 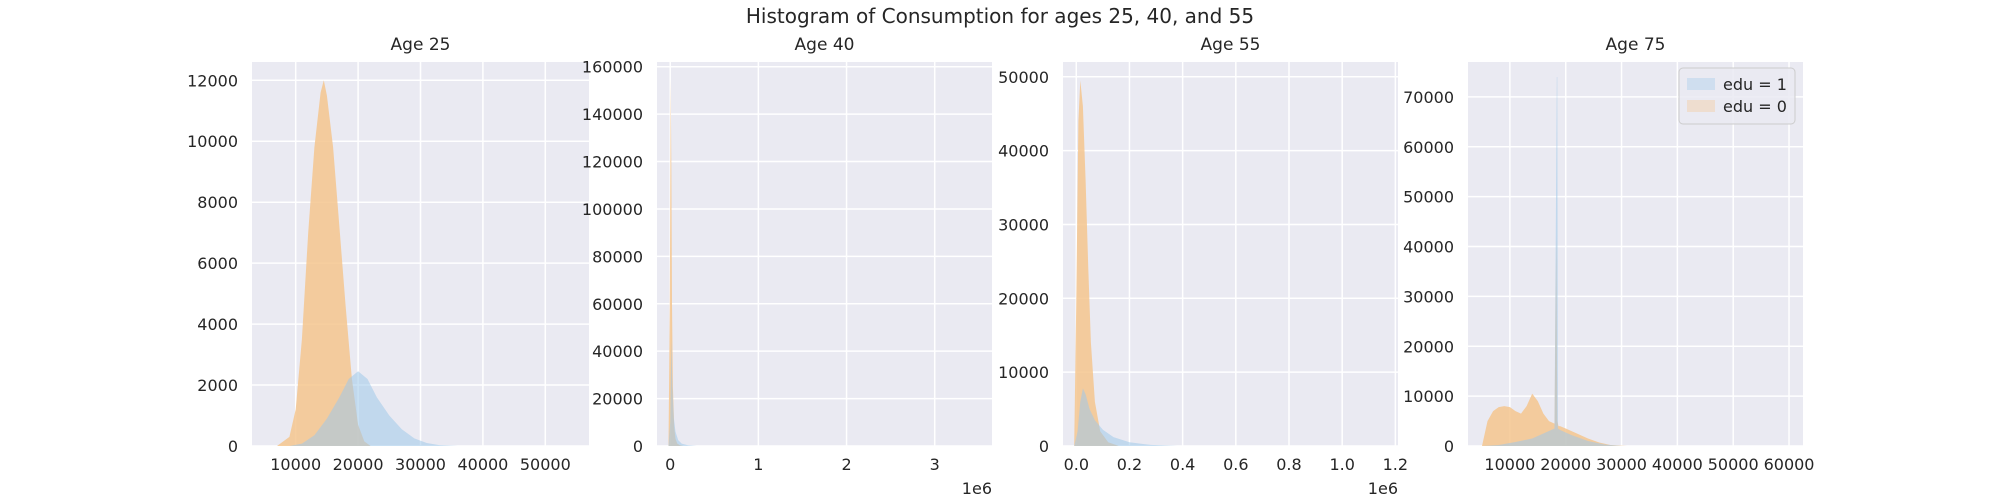 I want to click on x-tick-label: 0.0, so click(x=1076, y=464).